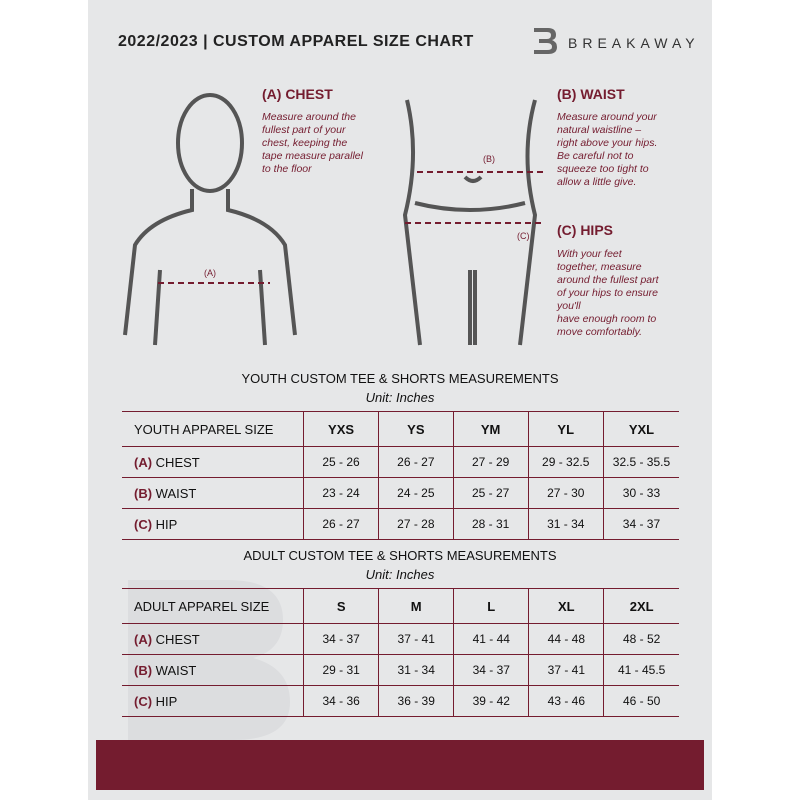 This screenshot has height=800, width=800. Describe the element at coordinates (400, 765) in the screenshot. I see `footer-bar` at that location.